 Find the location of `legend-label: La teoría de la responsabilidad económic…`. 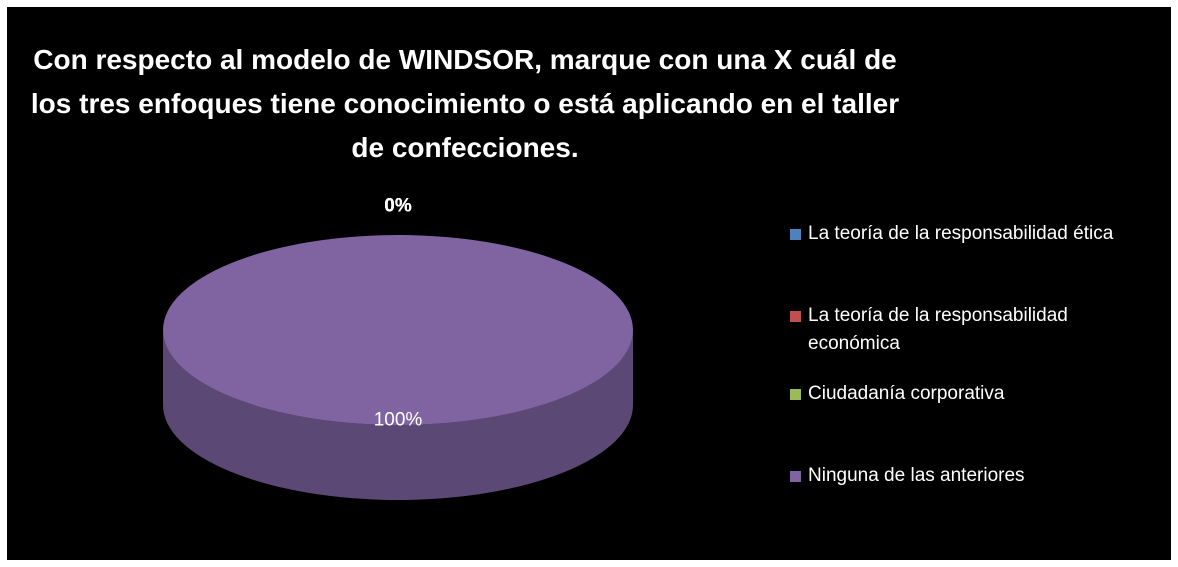

legend-label: La teoría de la responsabilidad económic… is located at coordinates (938, 329).